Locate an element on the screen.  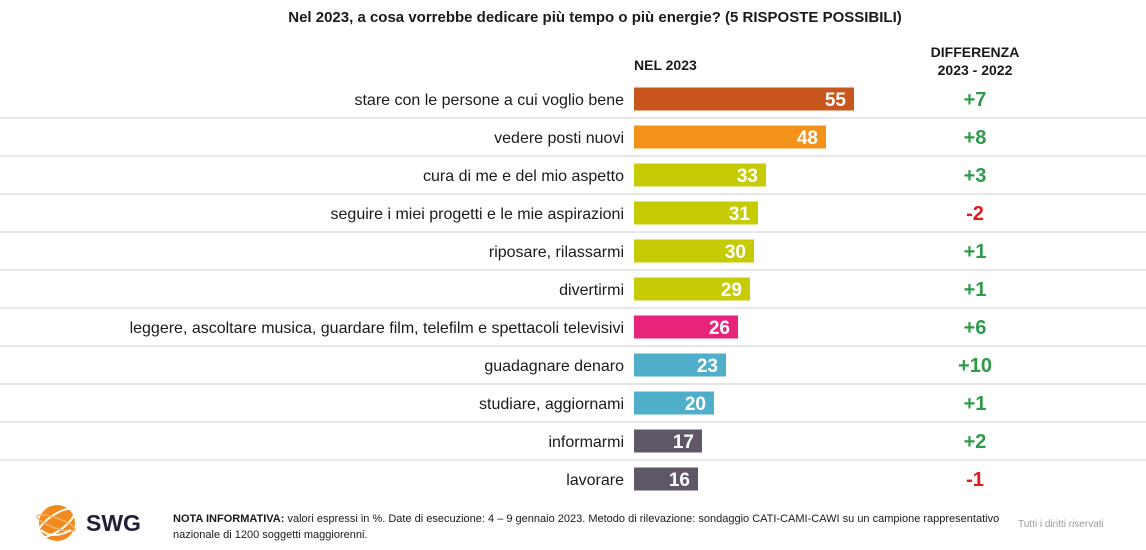
category-label: riposare, rilassarmi is located at coordinates (556, 252).